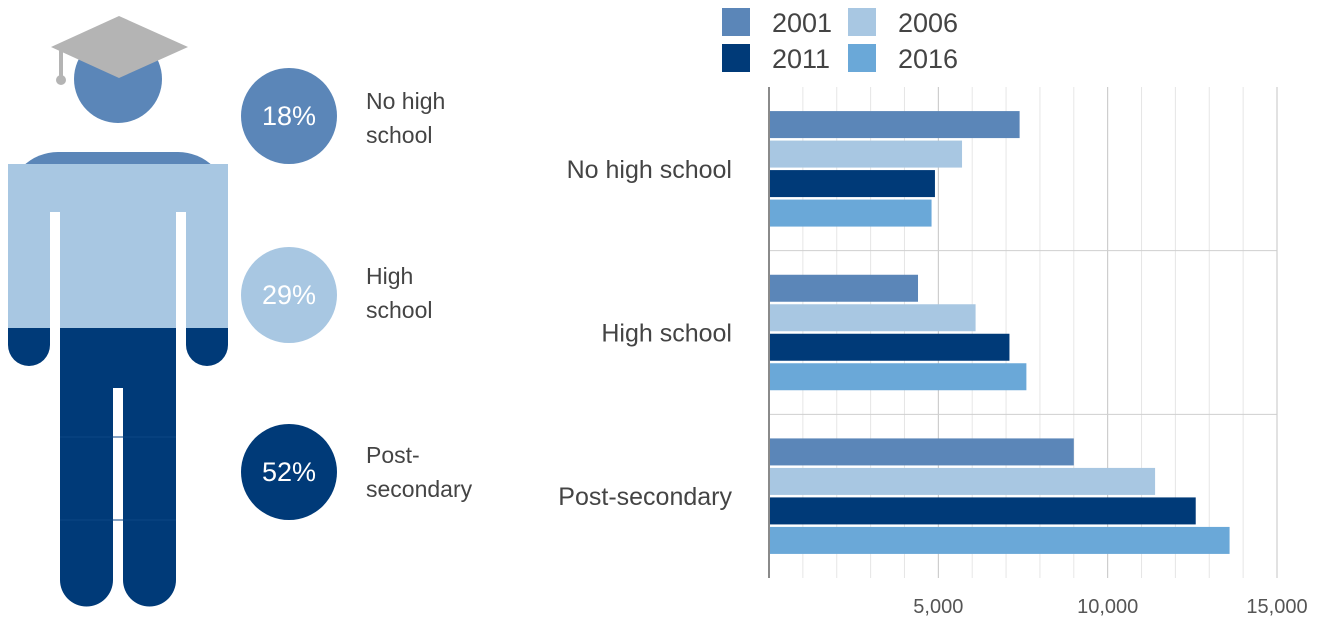  I want to click on legend-swatch-2001, so click(736, 22).